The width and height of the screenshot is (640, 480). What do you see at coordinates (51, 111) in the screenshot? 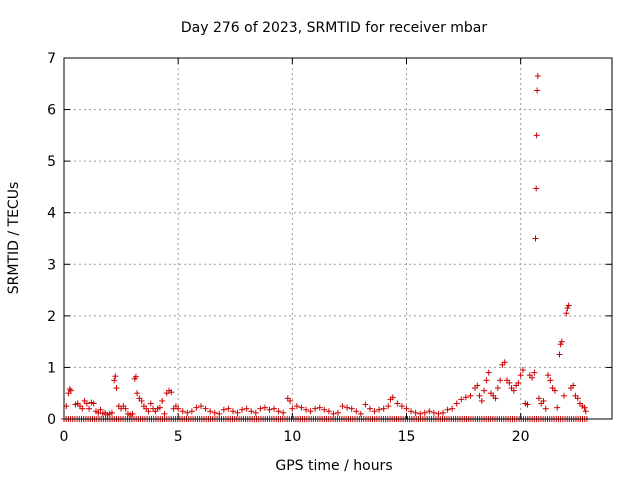
I see `y-tick-label: 6` at bounding box center [51, 111].